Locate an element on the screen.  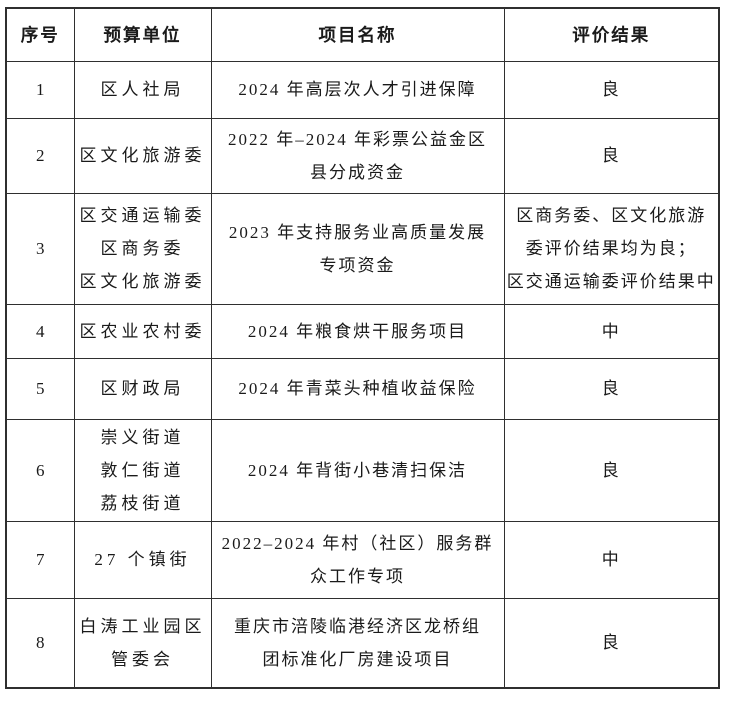
cell-unit: 区农业农村委 is located at coordinates (142, 331).